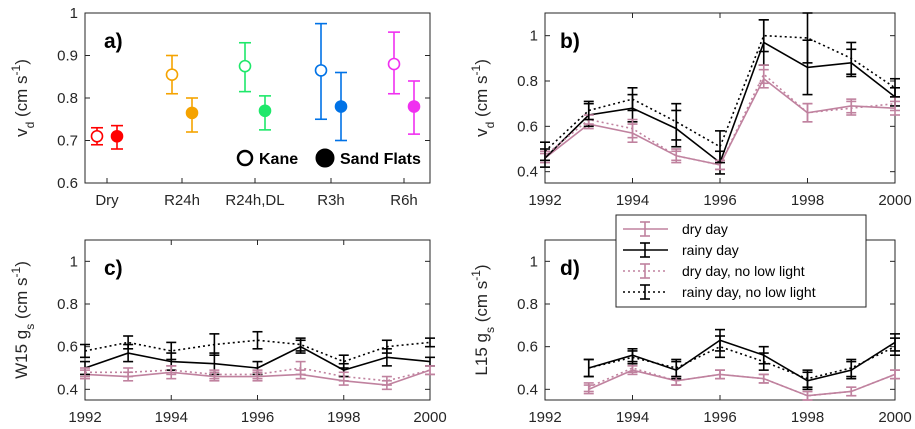 The height and width of the screenshot is (429, 915). Describe the element at coordinates (570, 268) in the screenshot. I see `panel-label: d)` at that location.